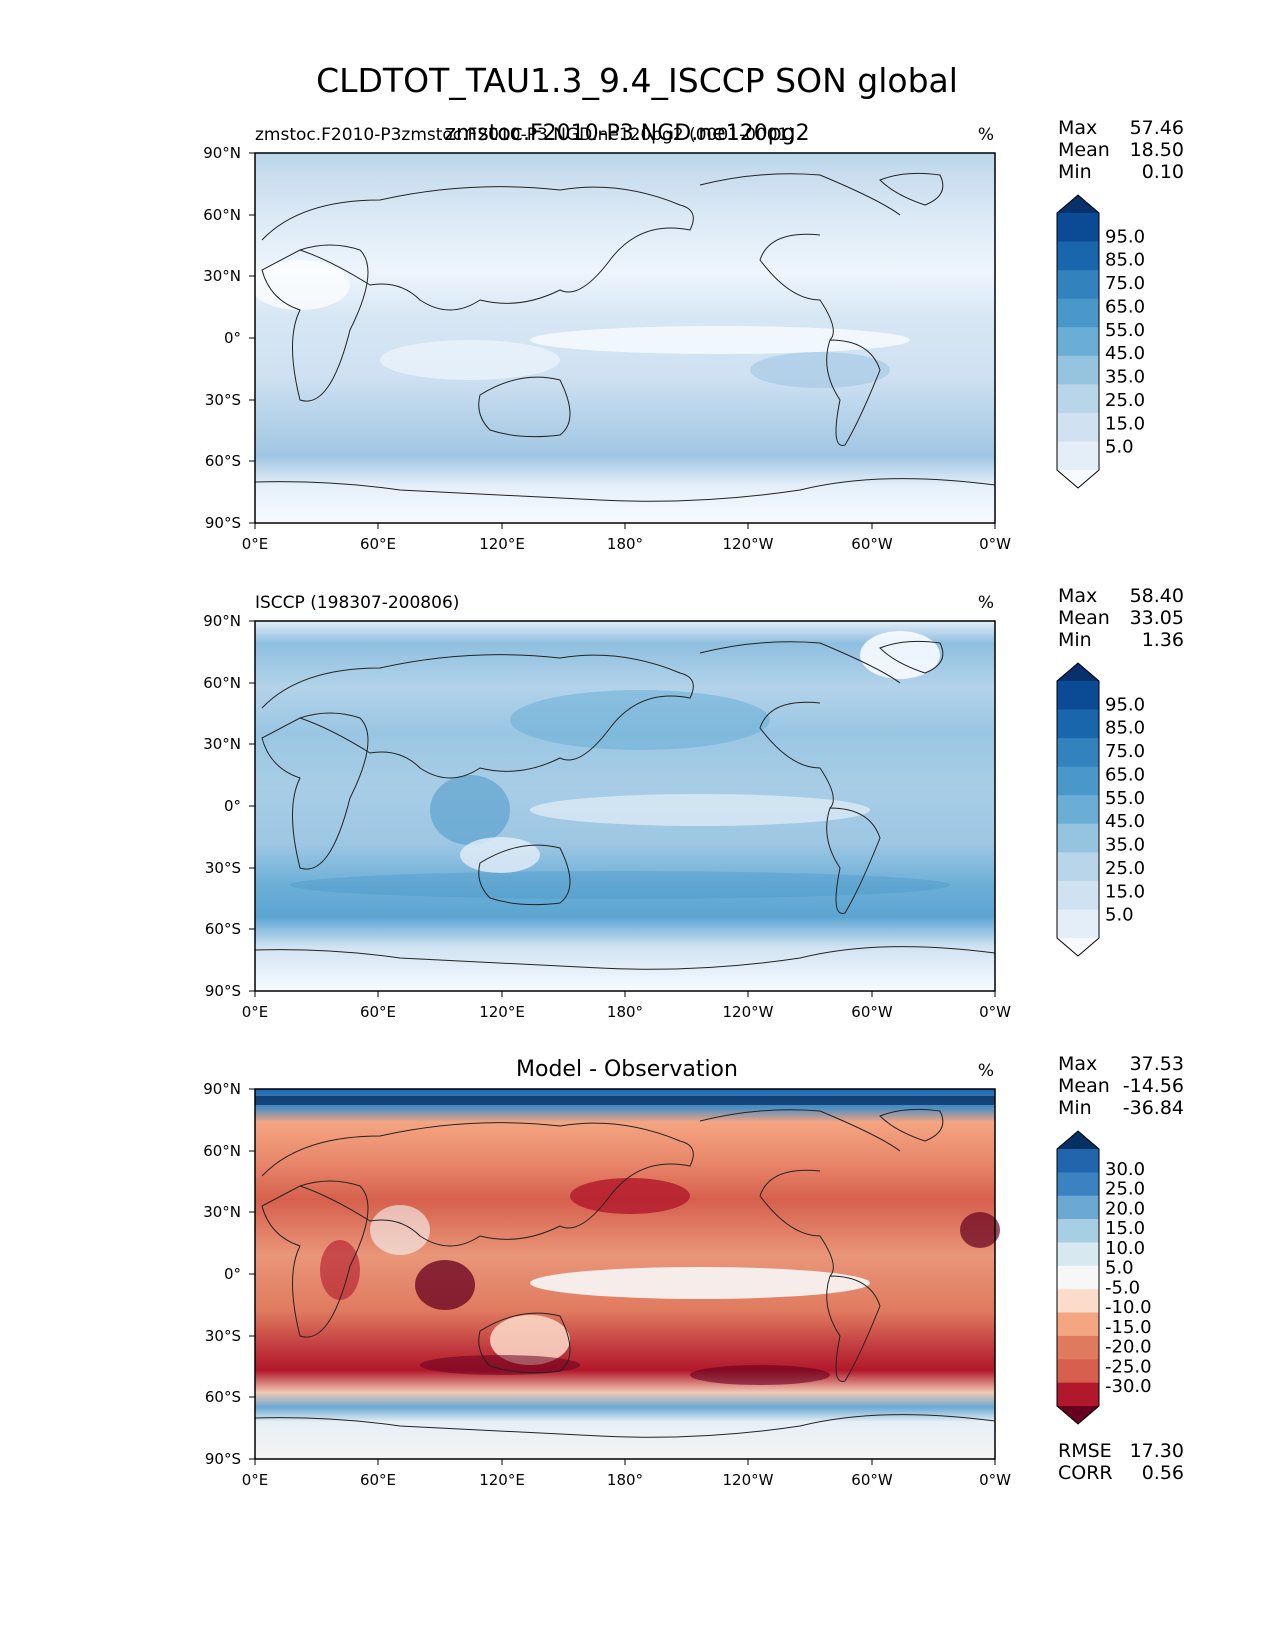  What do you see at coordinates (1128, 1327) in the screenshot?
I see `colorbar-tick-label: -15.0` at bounding box center [1128, 1327].